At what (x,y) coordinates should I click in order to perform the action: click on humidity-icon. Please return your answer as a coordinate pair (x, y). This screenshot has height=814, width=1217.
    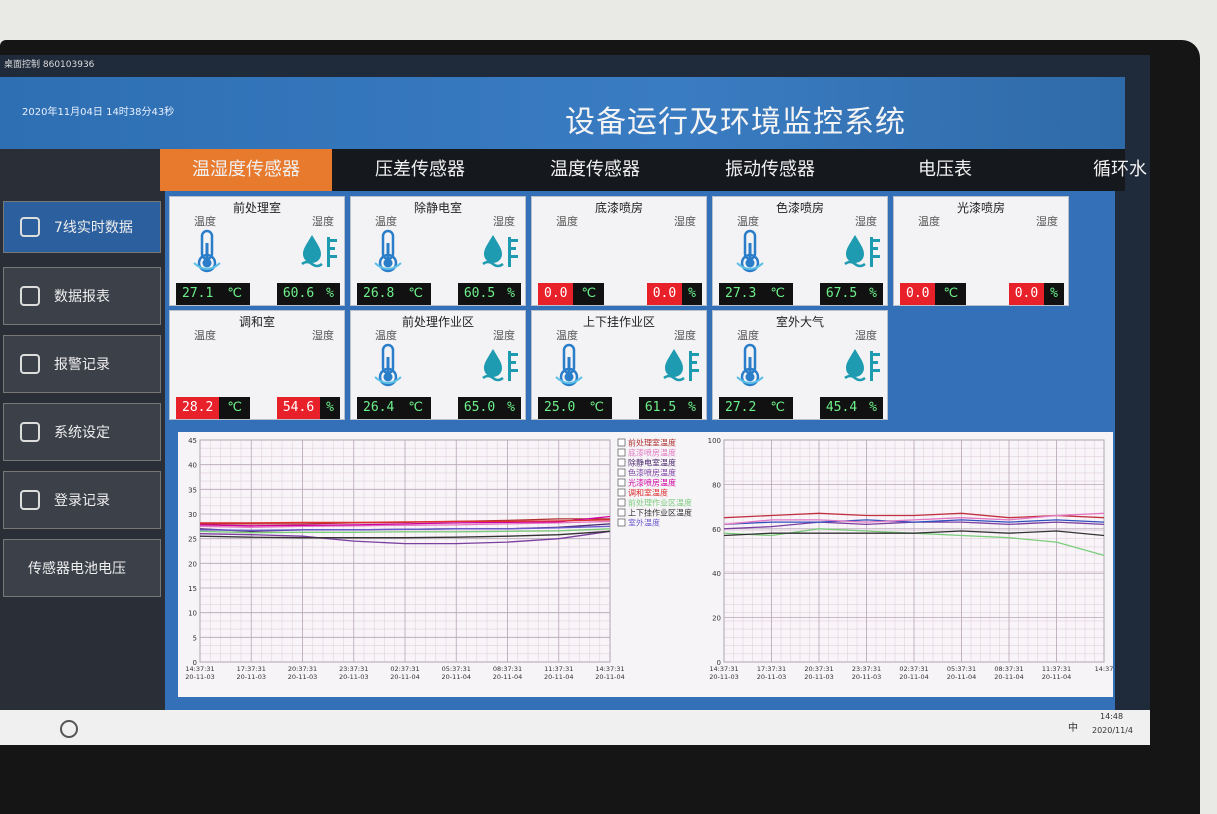
    Looking at the image, I should click on (320, 253).